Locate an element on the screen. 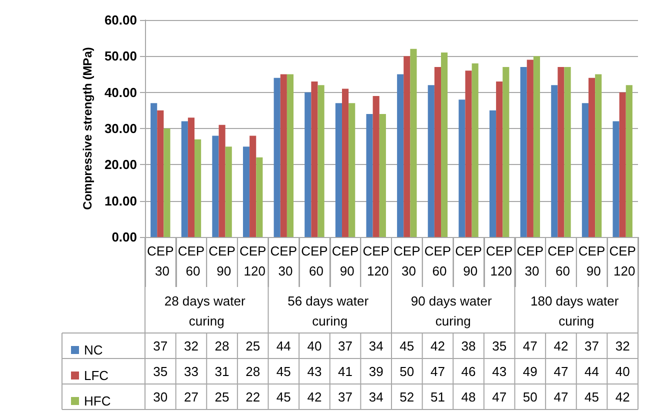  legend-label: LFC is located at coordinates (96, 375).